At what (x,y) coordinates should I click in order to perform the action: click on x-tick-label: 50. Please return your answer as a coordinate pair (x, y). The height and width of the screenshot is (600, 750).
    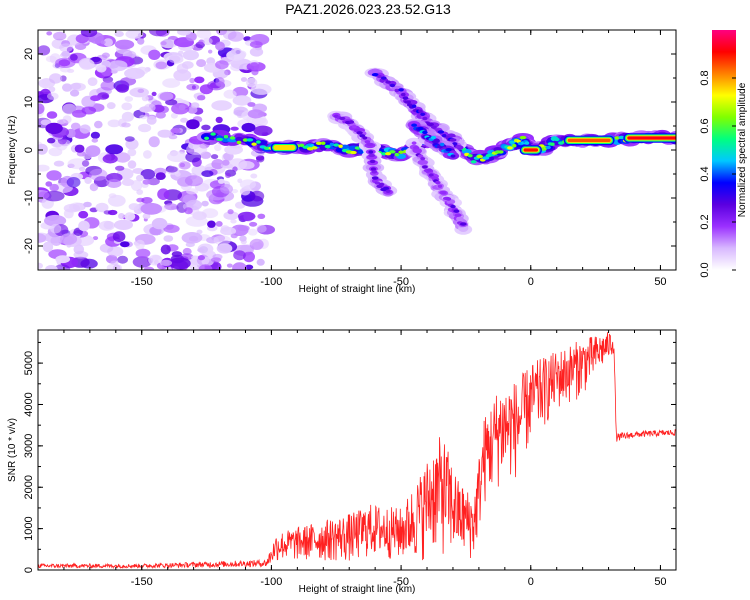
    Looking at the image, I should click on (660, 582).